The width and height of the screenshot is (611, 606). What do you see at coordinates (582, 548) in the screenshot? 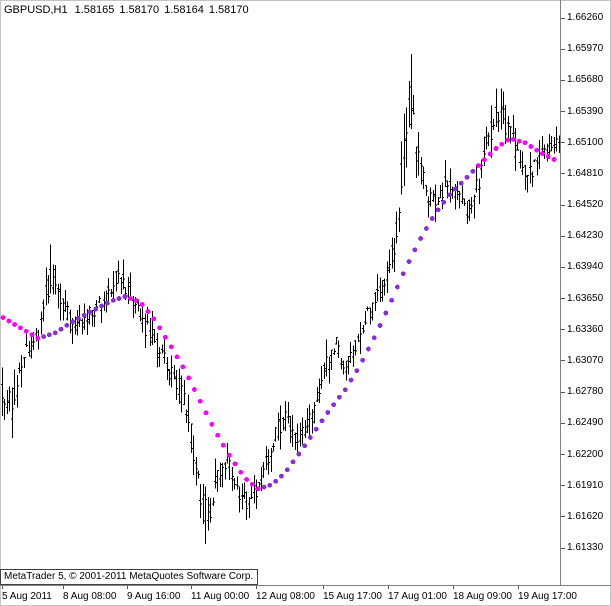
I see `price-scale-label: 1.61330` at bounding box center [582, 548].